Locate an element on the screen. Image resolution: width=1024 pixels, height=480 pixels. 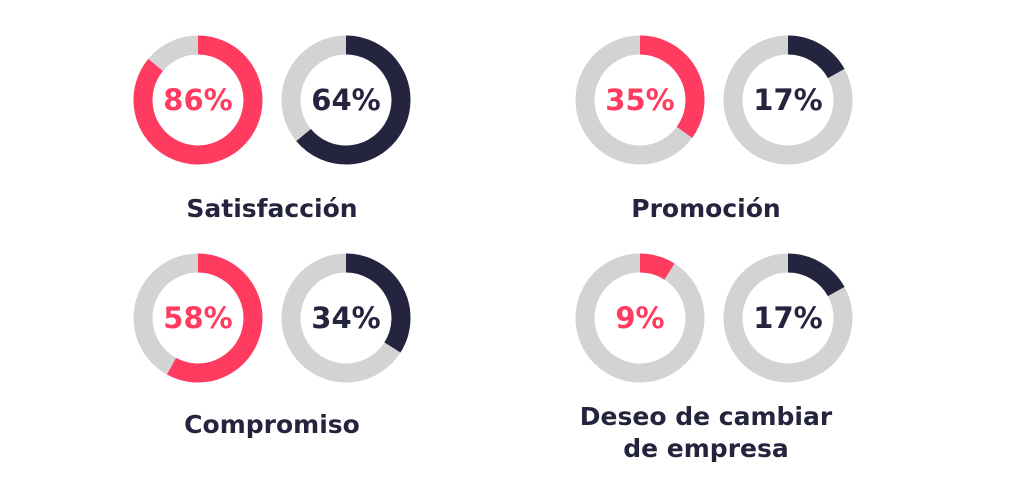
donut-title: Compromiso is located at coordinates (272, 424).